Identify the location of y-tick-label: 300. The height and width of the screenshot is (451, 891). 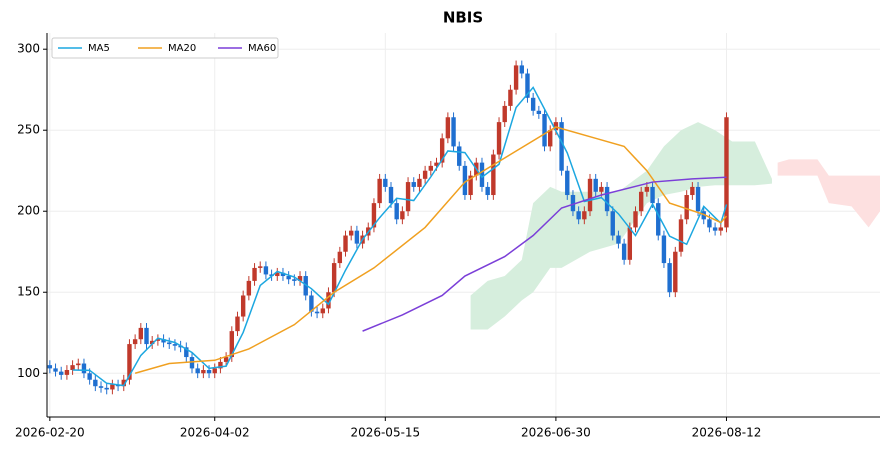
(28, 49).